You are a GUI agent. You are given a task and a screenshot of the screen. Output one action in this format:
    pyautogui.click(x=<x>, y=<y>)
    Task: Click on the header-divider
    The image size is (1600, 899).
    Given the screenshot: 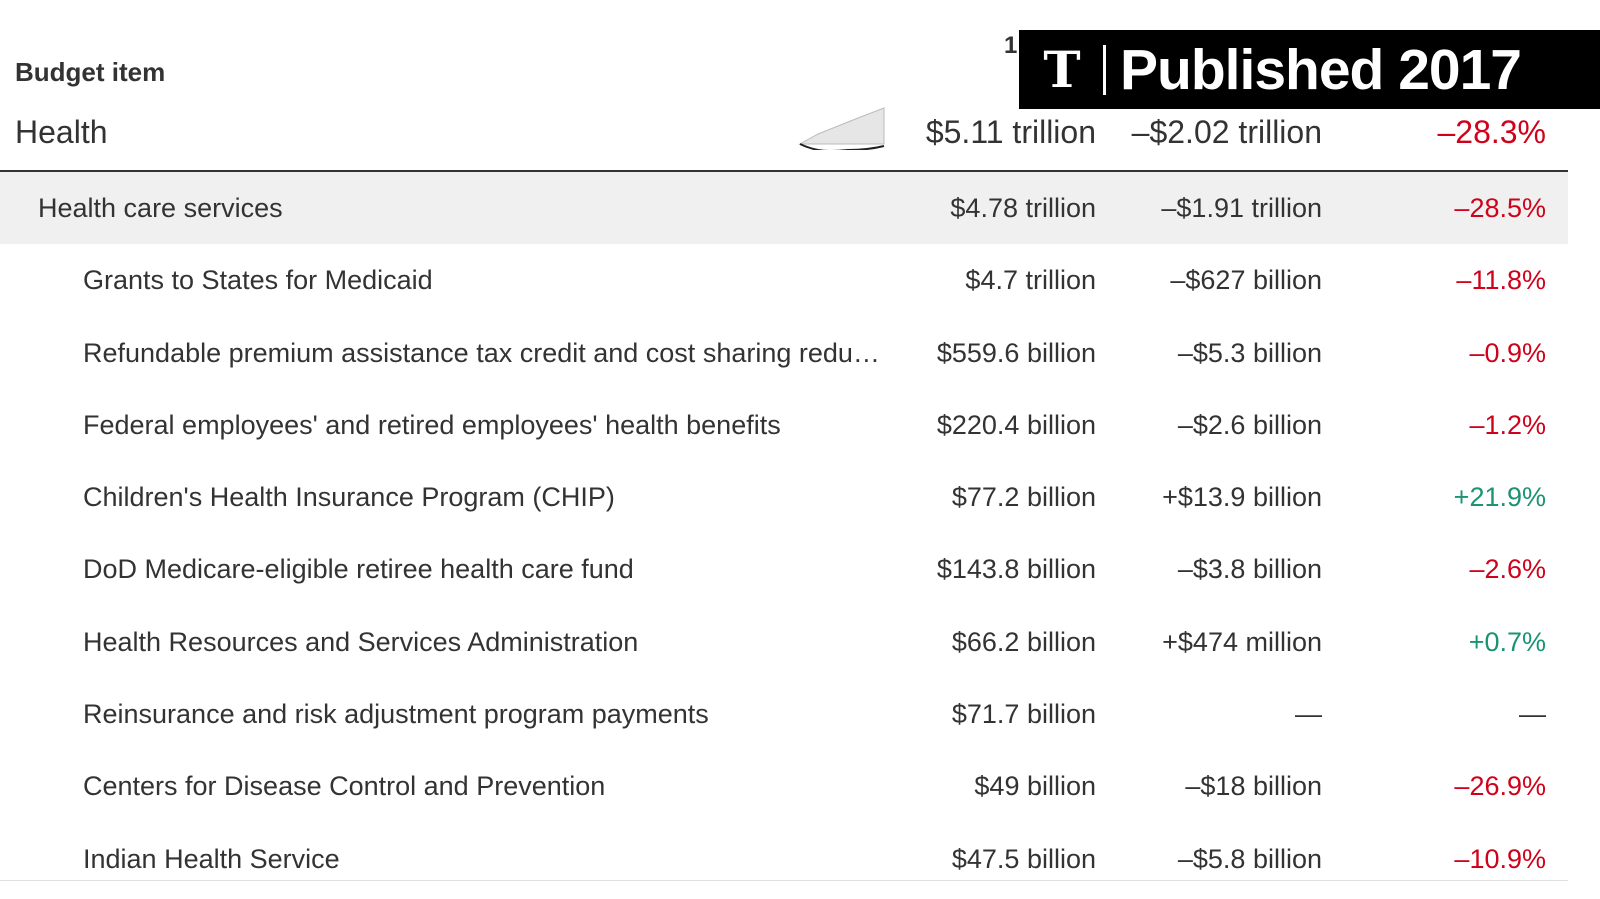 What is the action you would take?
    pyautogui.click(x=784, y=171)
    